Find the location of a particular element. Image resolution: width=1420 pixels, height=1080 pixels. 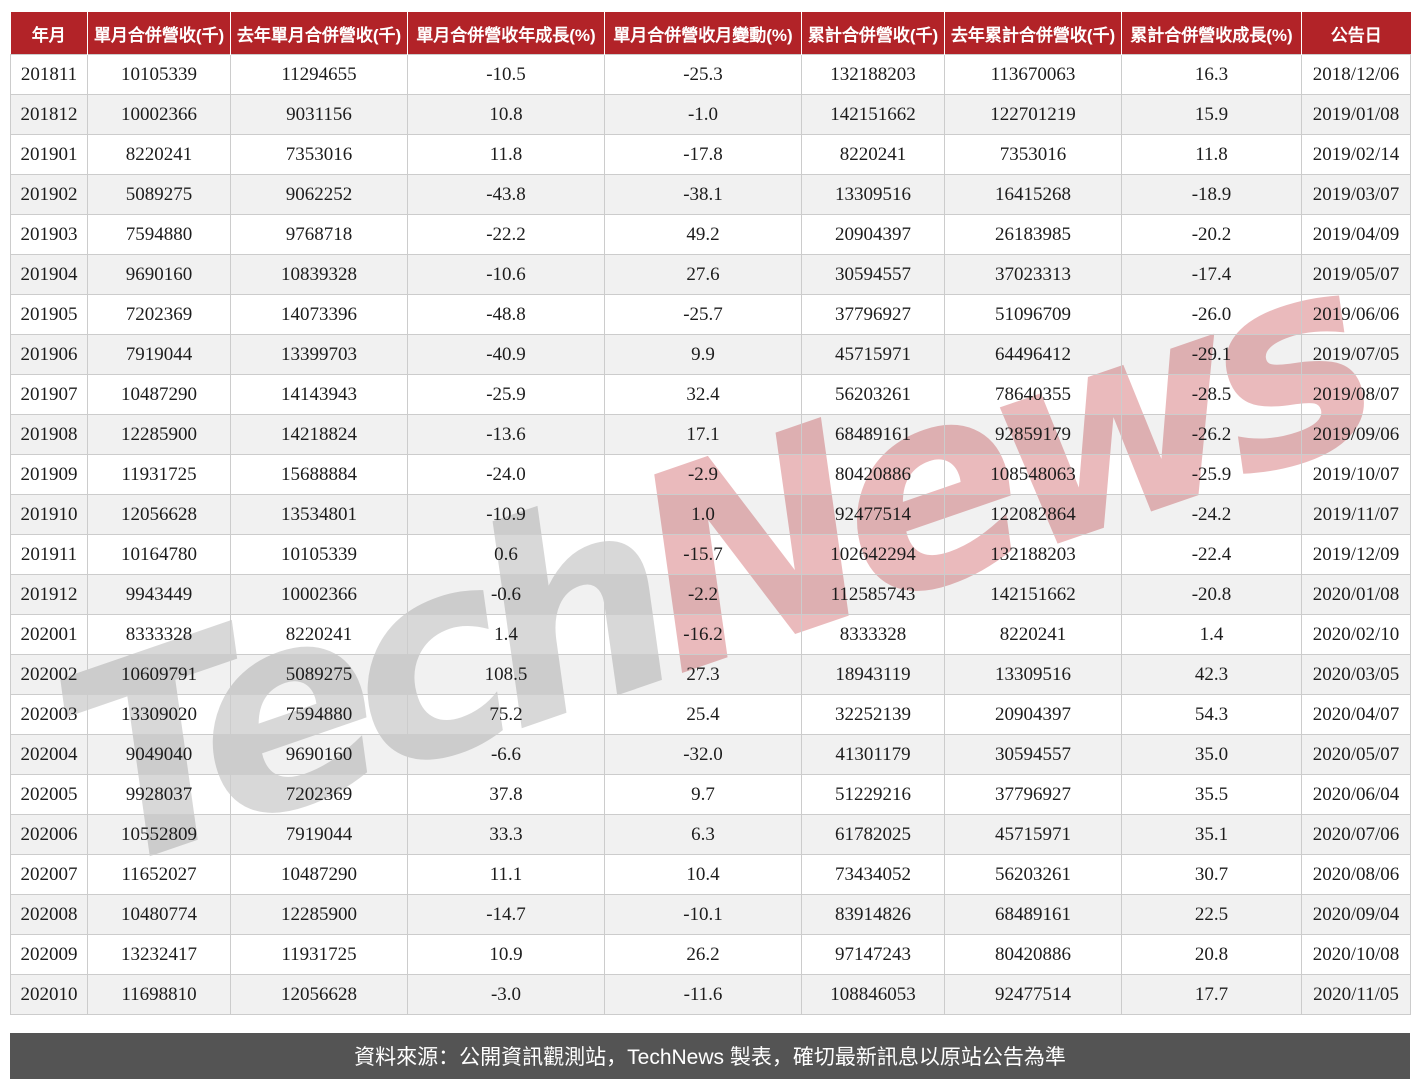

column-header: 單月合併營收(千) is located at coordinates (159, 33).